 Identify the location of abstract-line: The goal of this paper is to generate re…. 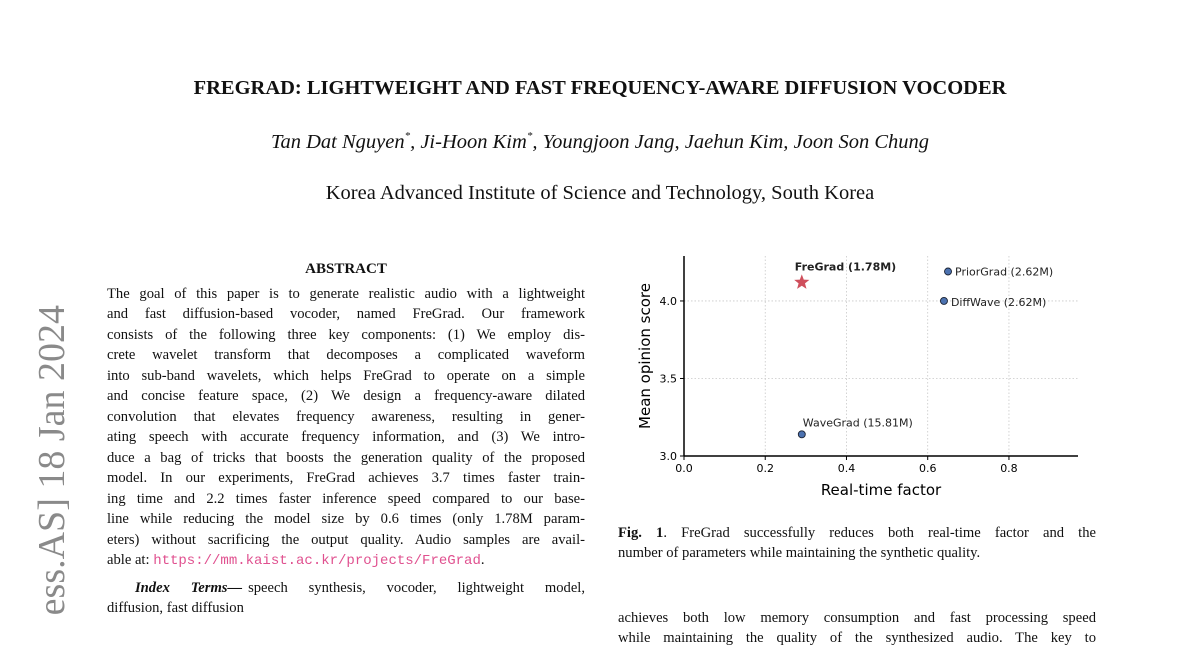
(346, 294).